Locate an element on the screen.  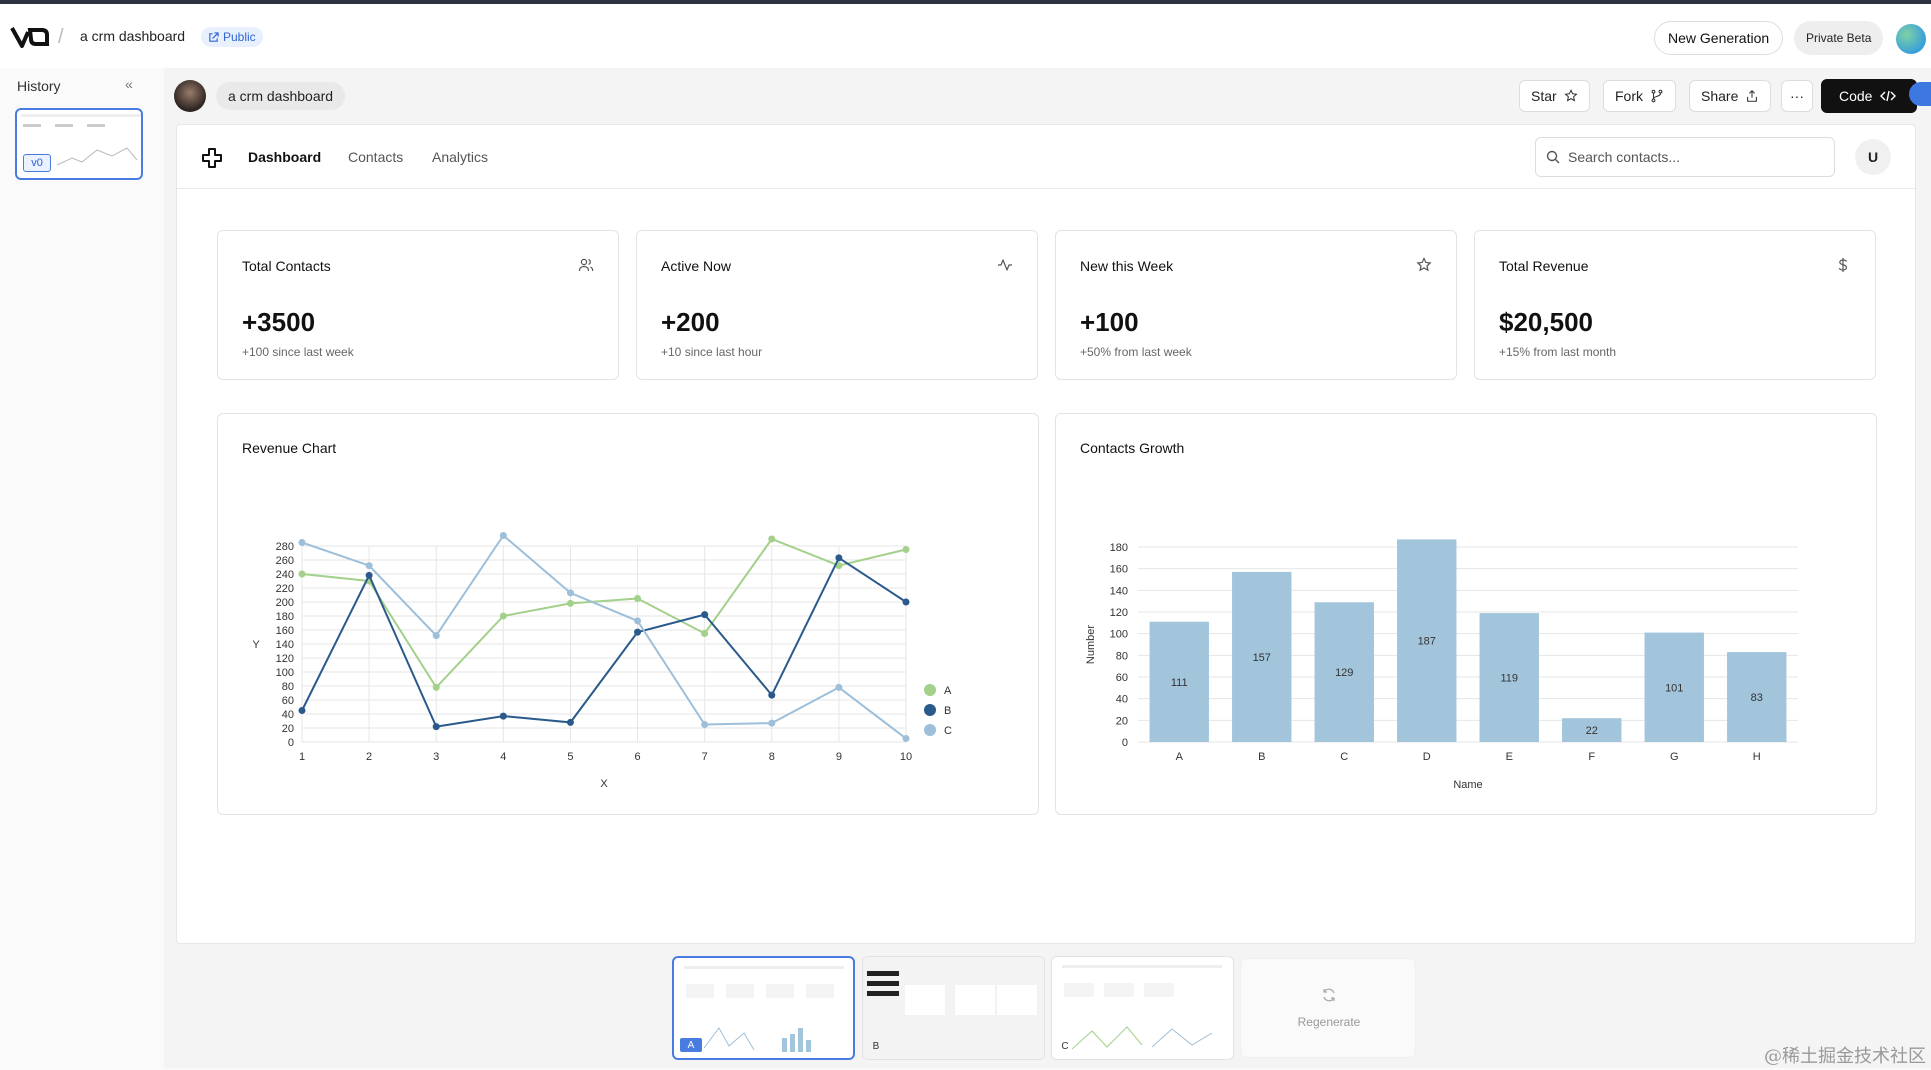
series-line-C is located at coordinates (604, 637).